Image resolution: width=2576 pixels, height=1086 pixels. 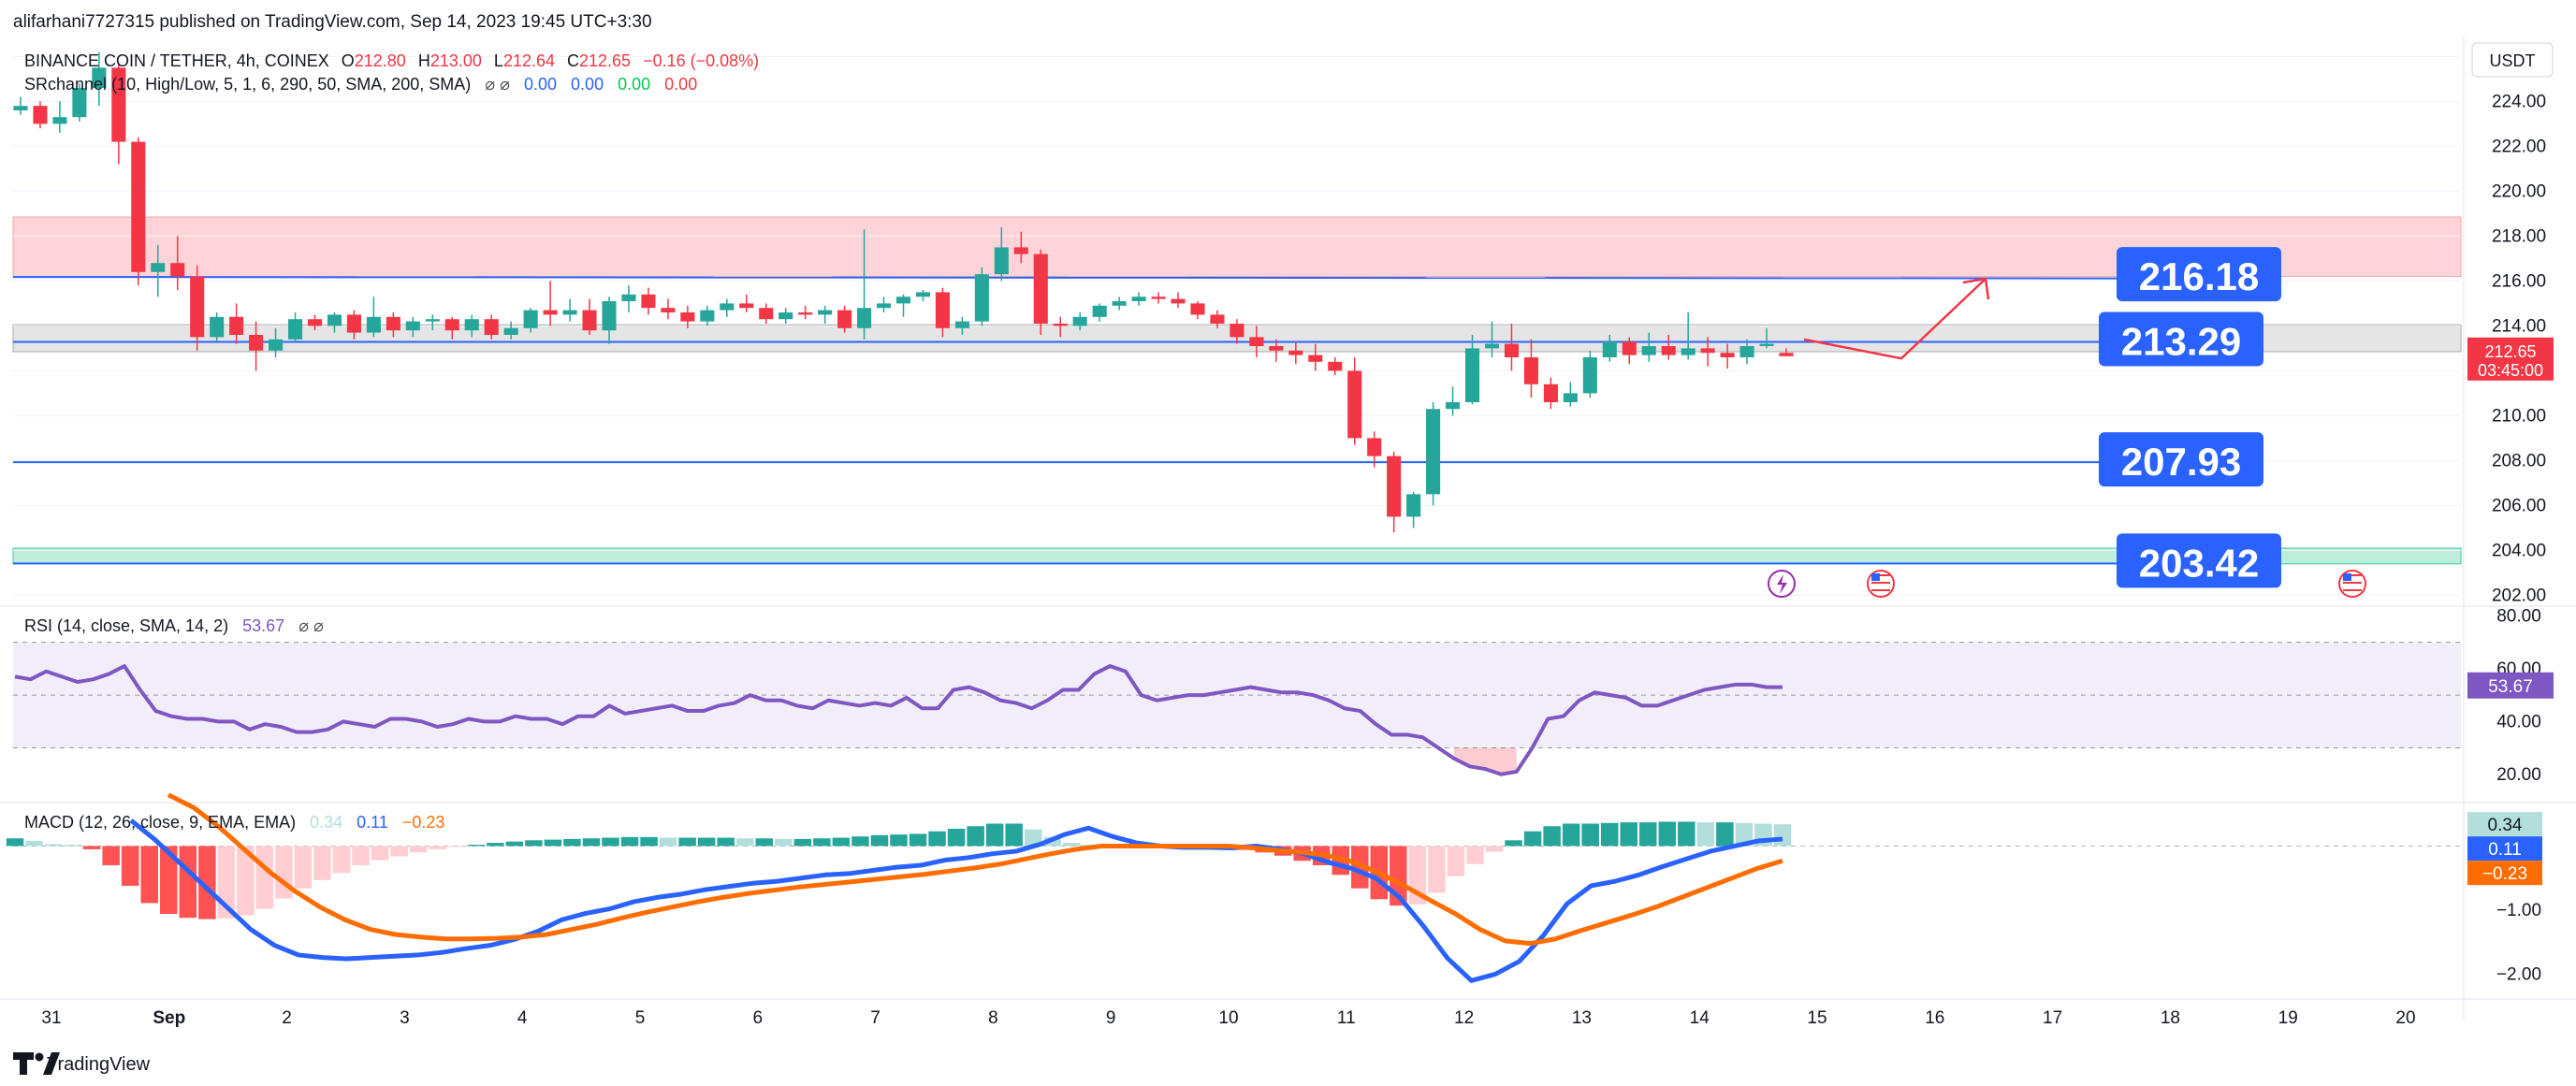 What do you see at coordinates (2181, 460) in the screenshot?
I see `level-label-207.93: 207.93` at bounding box center [2181, 460].